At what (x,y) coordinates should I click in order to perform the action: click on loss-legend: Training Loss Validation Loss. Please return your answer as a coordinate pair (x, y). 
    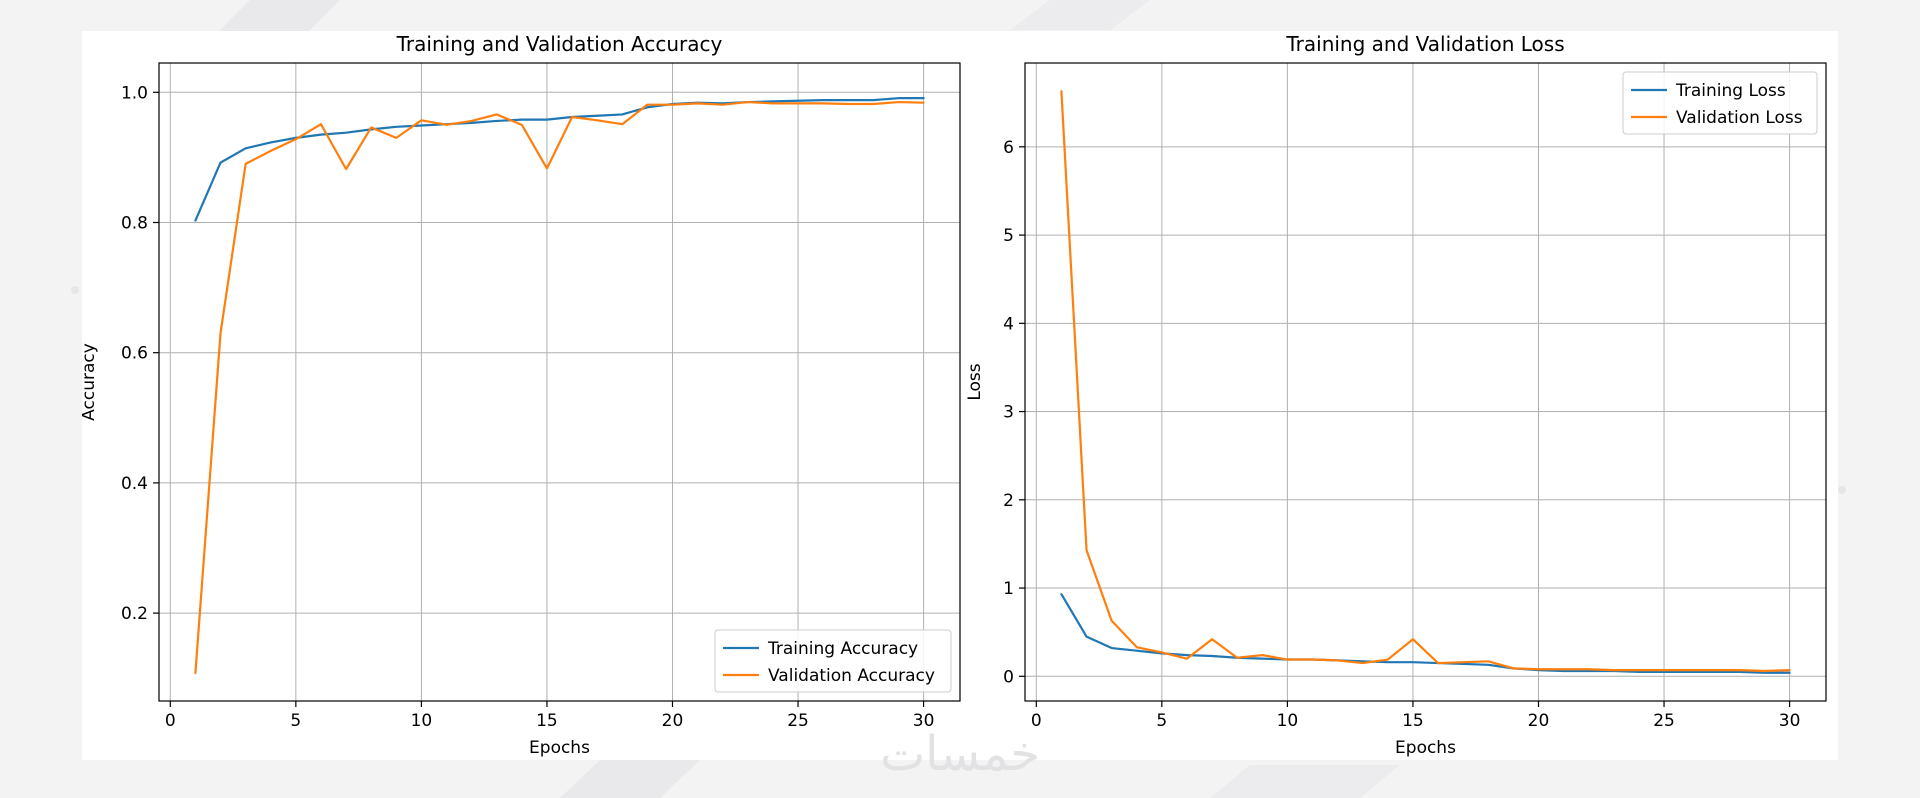
    Looking at the image, I should click on (1720, 103).